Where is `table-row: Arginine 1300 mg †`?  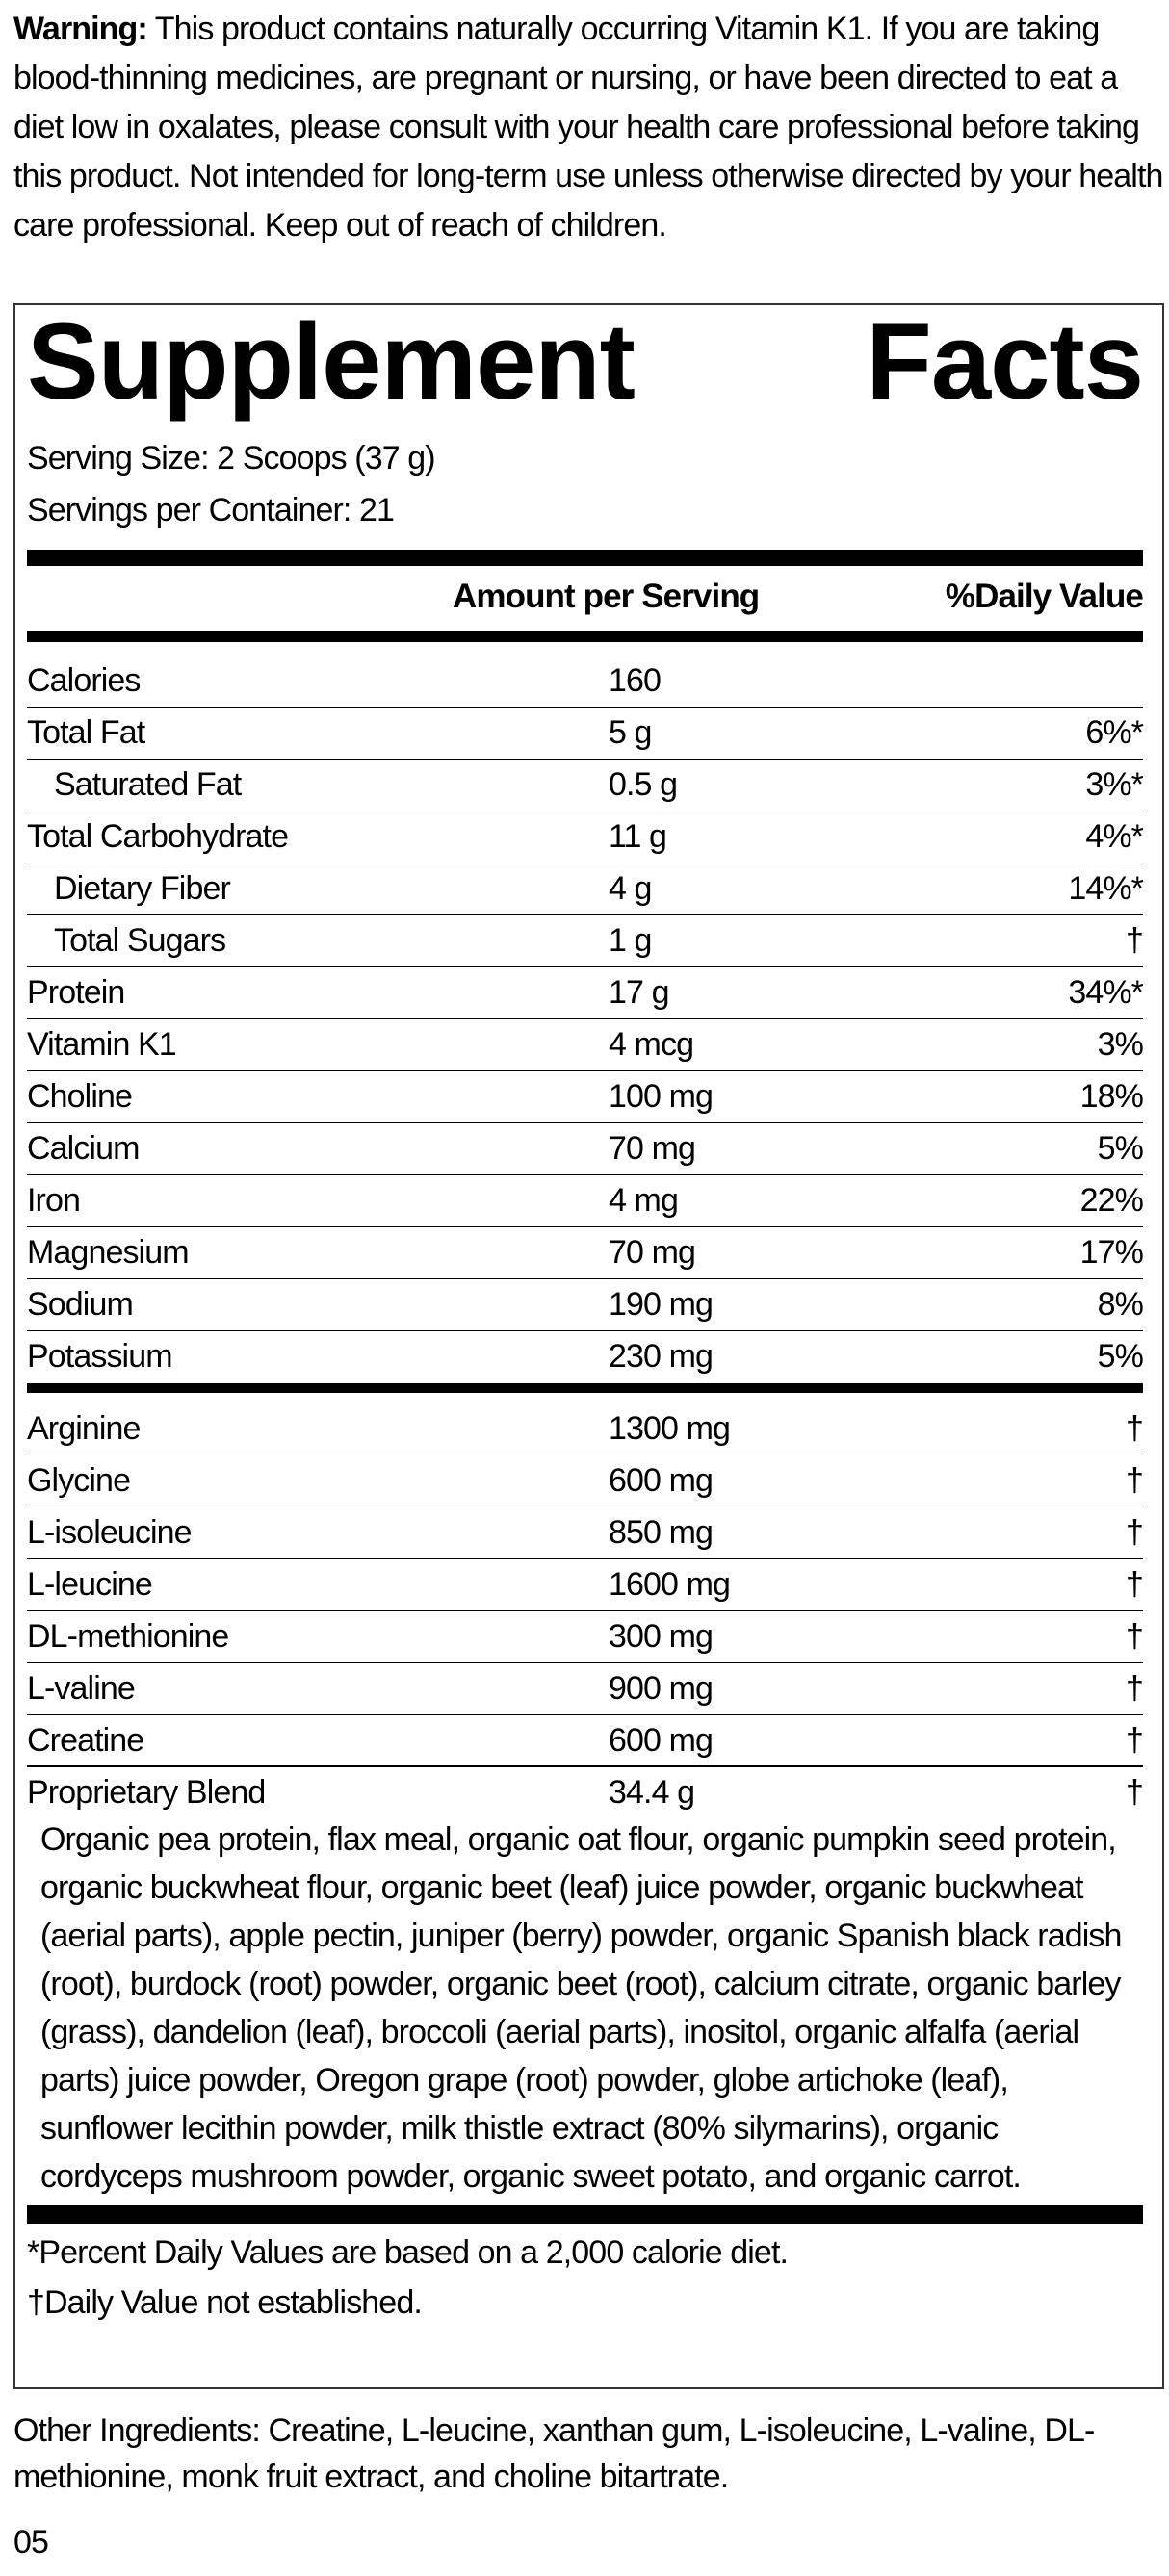
table-row: Arginine 1300 mg † is located at coordinates (586, 1430).